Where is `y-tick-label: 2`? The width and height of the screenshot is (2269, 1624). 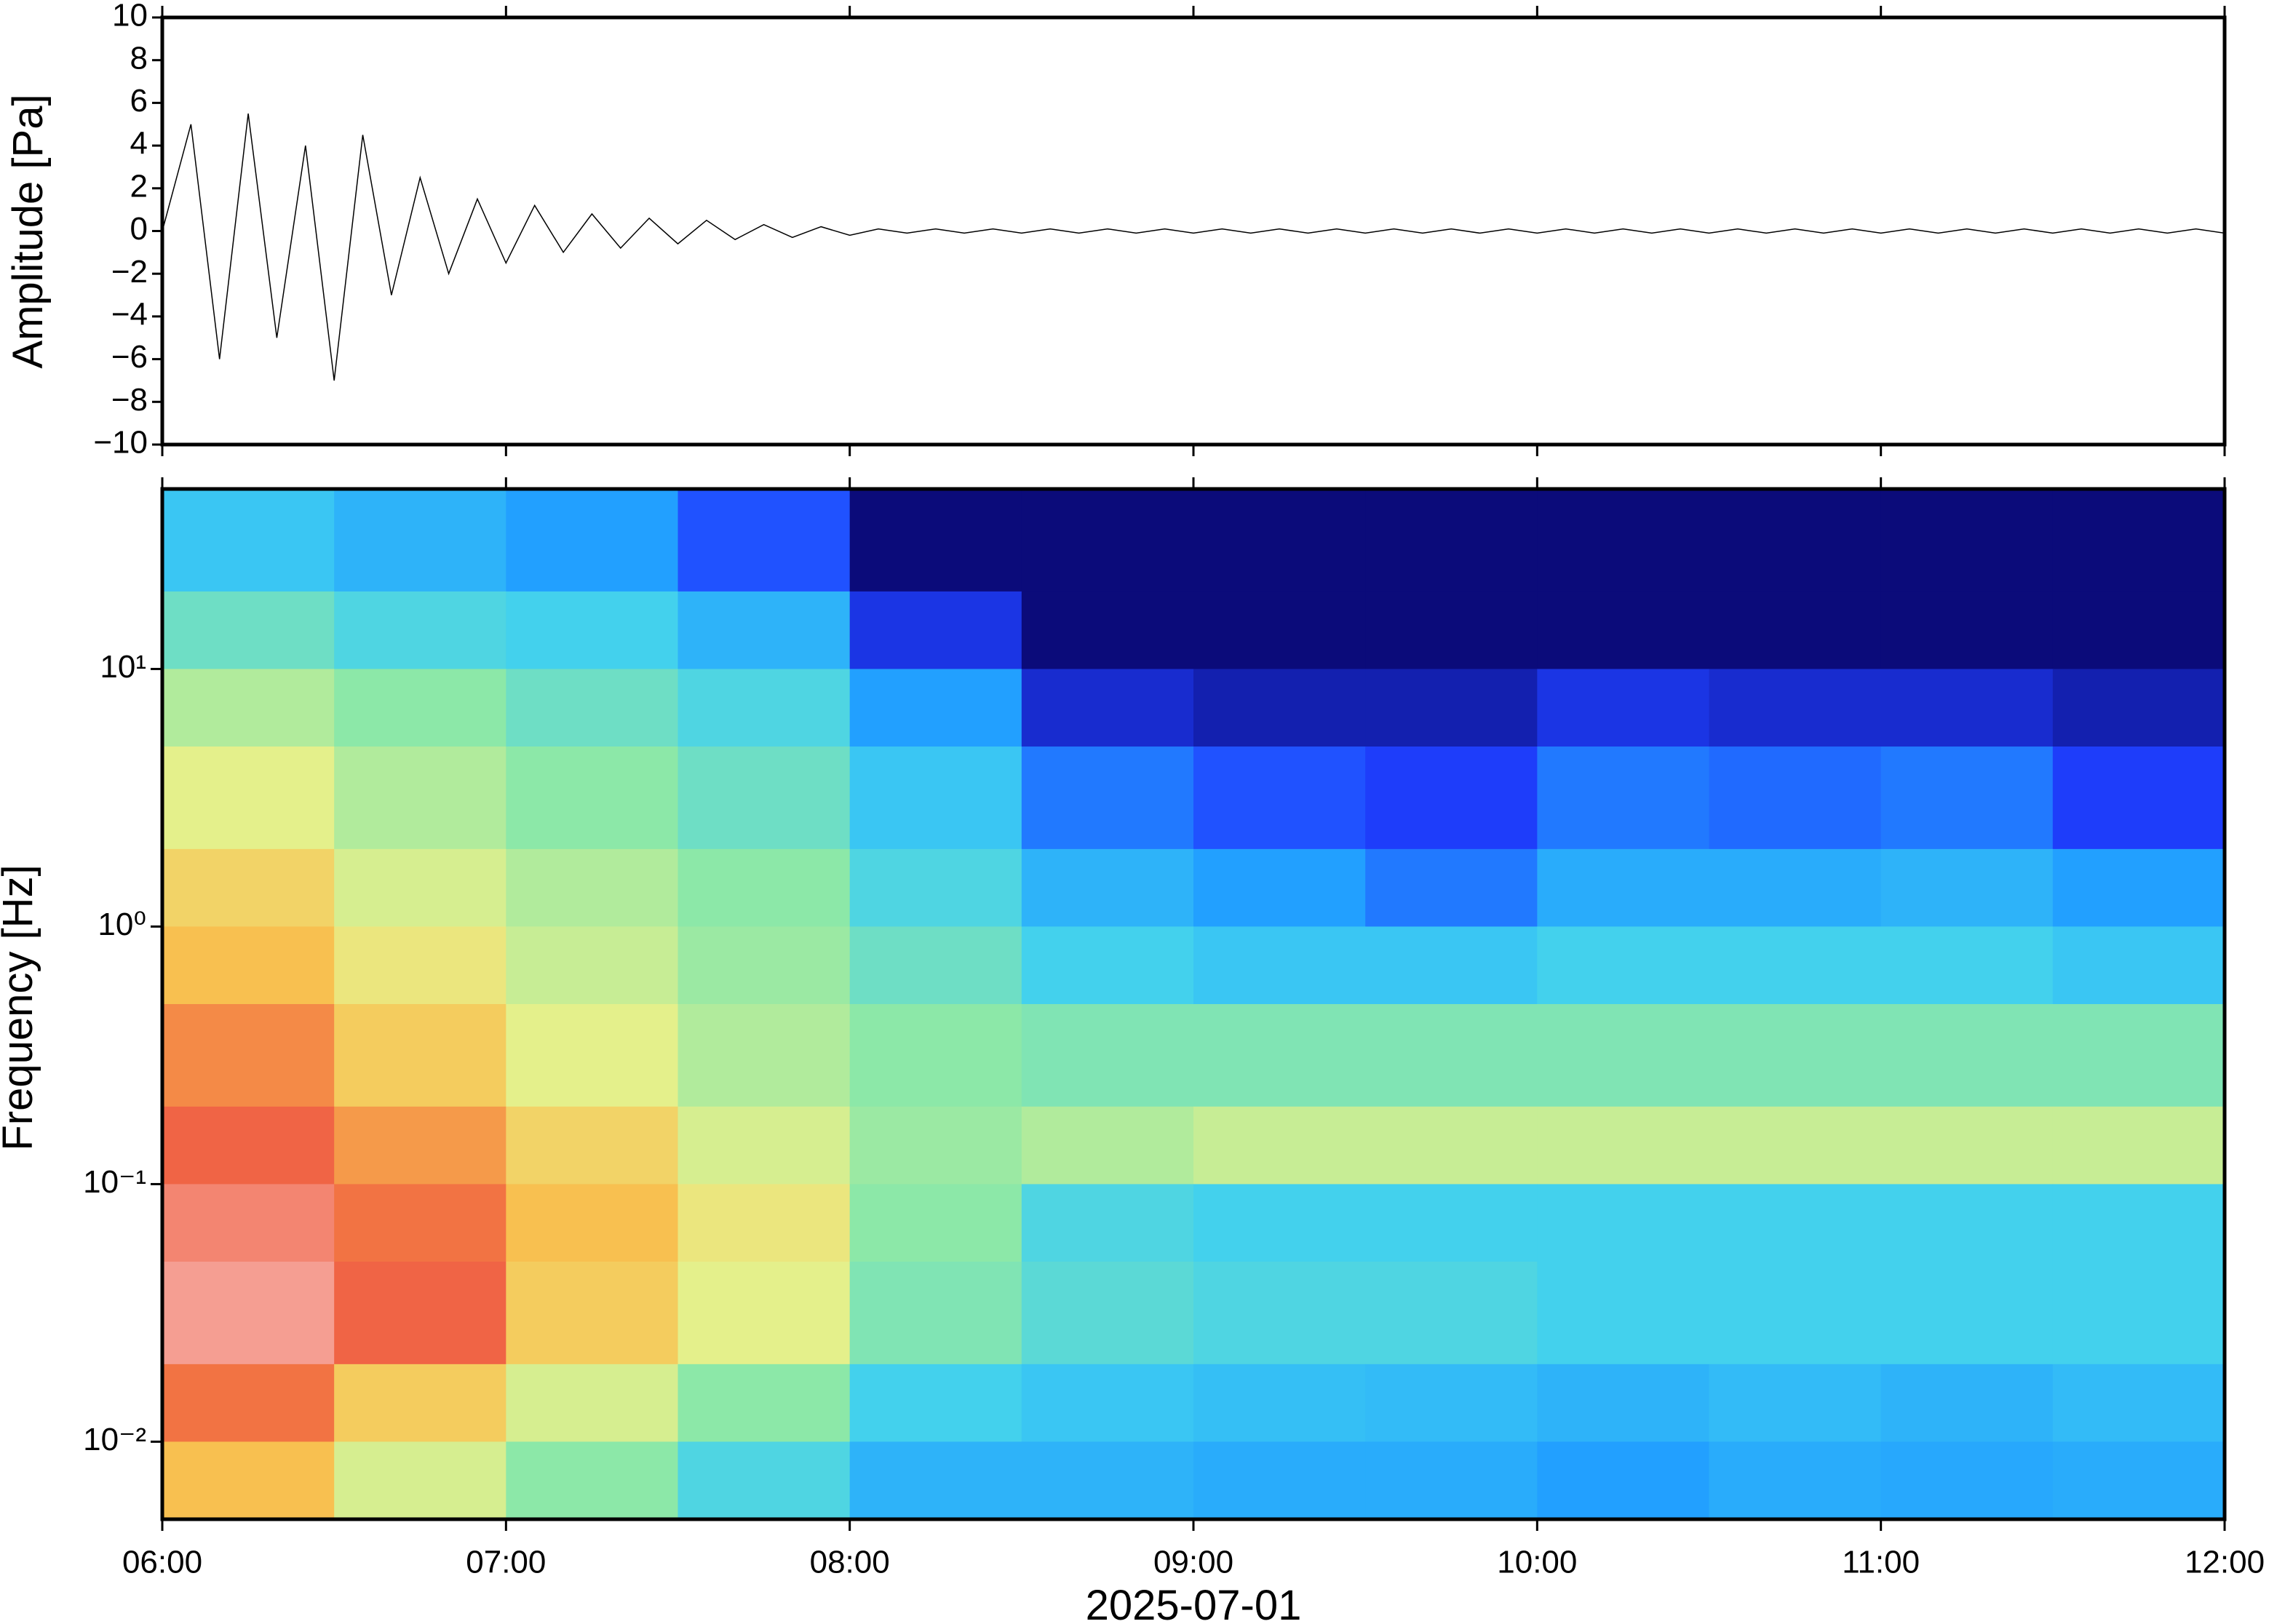 y-tick-label: 2 is located at coordinates (139, 186).